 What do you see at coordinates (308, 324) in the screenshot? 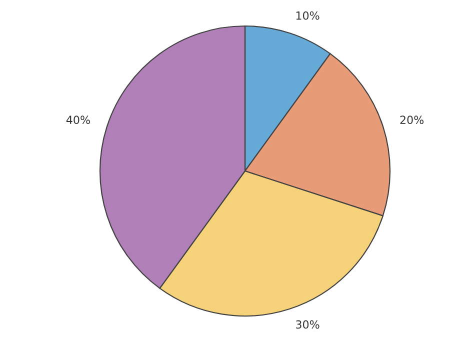
I see `data-label: 30%` at bounding box center [308, 324].